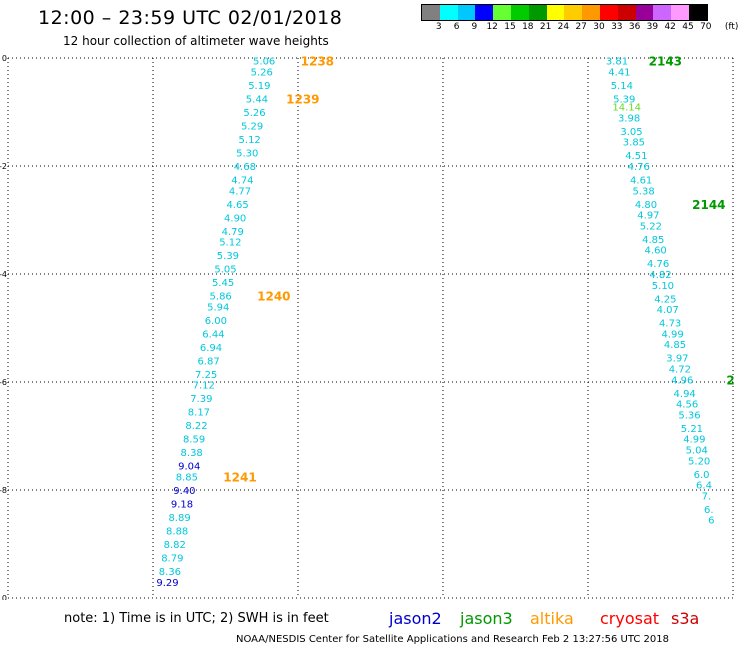 The height and width of the screenshot is (650, 740). I want to click on mission-altika: altika, so click(552, 618).